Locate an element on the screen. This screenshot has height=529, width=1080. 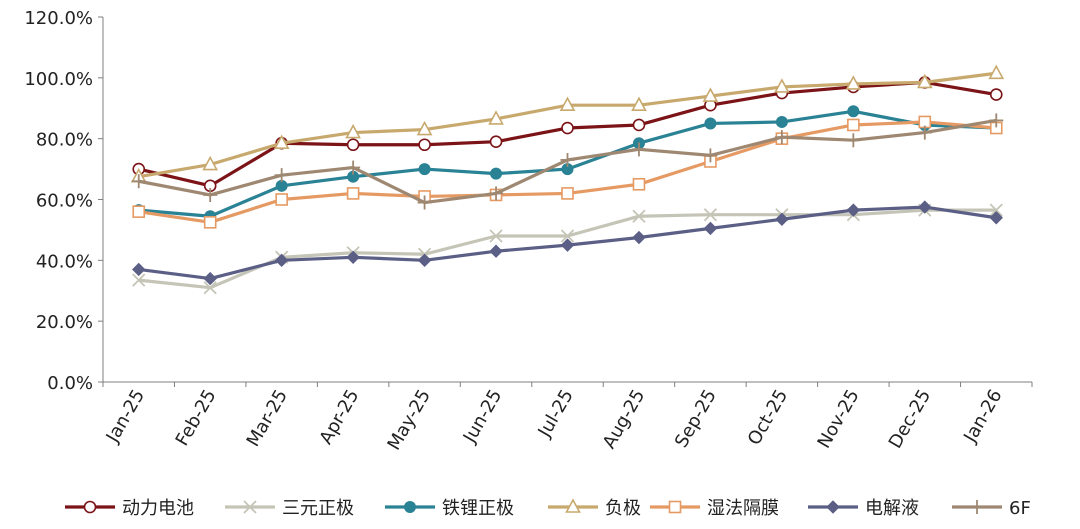
legend-label: 电解液 is located at coordinates (892, 508).